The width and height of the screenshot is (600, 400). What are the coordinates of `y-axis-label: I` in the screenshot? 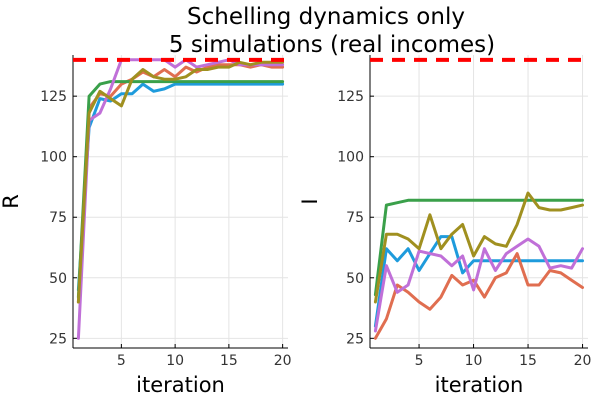 It's located at (310, 201).